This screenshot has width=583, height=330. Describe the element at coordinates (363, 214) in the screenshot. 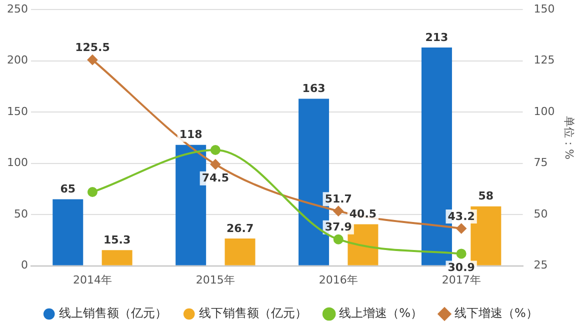

I see `data-label: 40.5` at that location.